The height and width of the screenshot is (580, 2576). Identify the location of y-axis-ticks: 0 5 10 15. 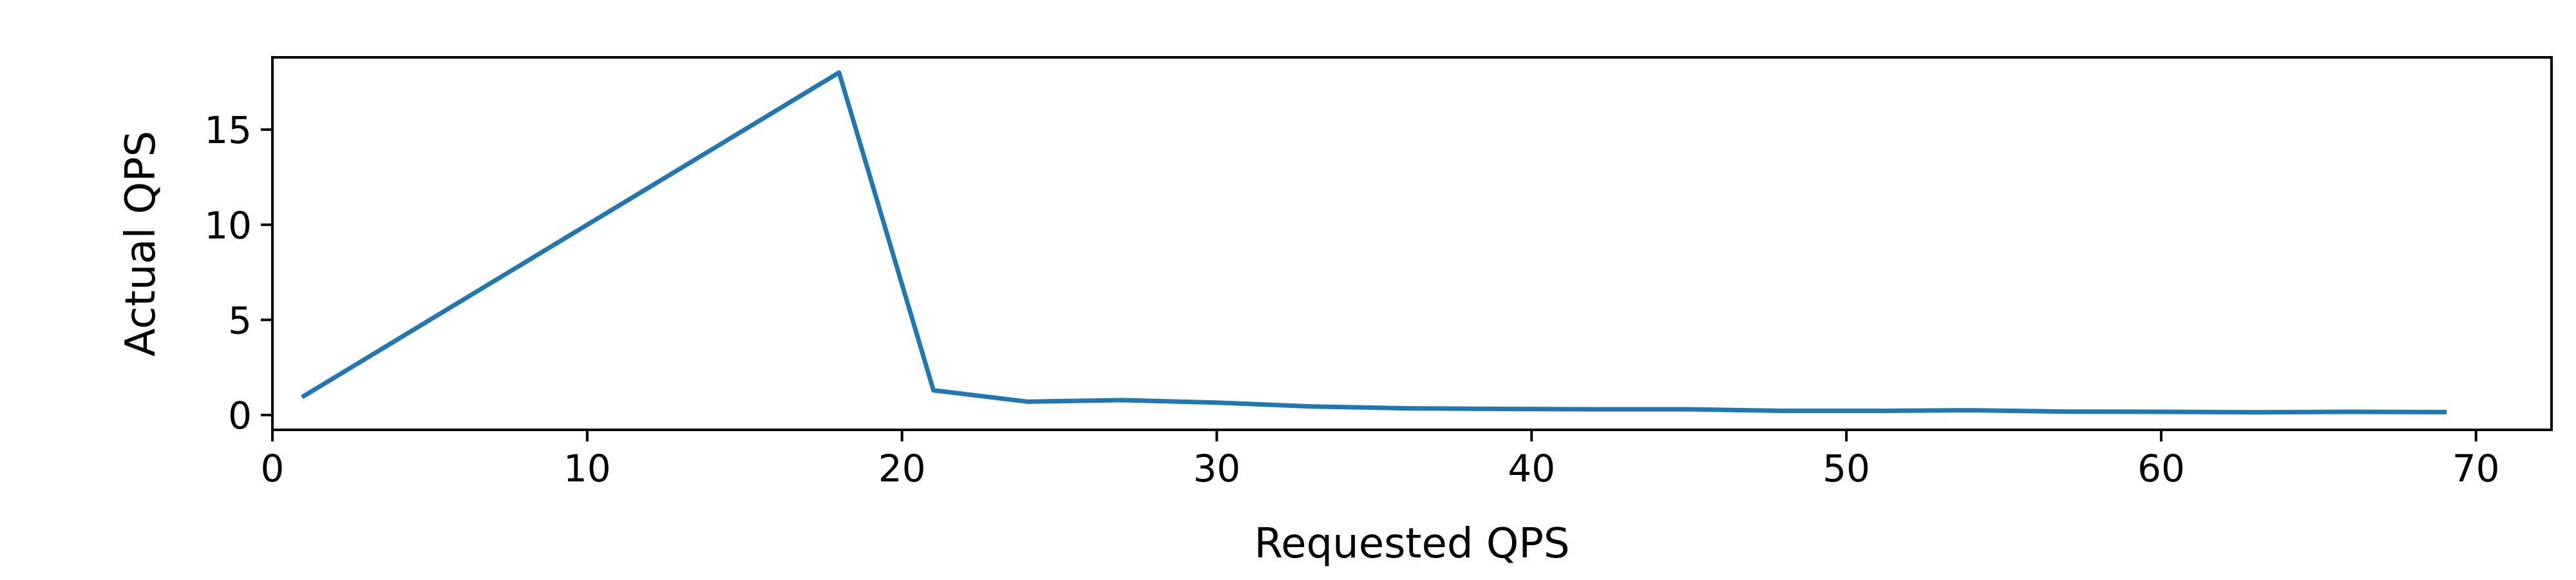
(238, 273).